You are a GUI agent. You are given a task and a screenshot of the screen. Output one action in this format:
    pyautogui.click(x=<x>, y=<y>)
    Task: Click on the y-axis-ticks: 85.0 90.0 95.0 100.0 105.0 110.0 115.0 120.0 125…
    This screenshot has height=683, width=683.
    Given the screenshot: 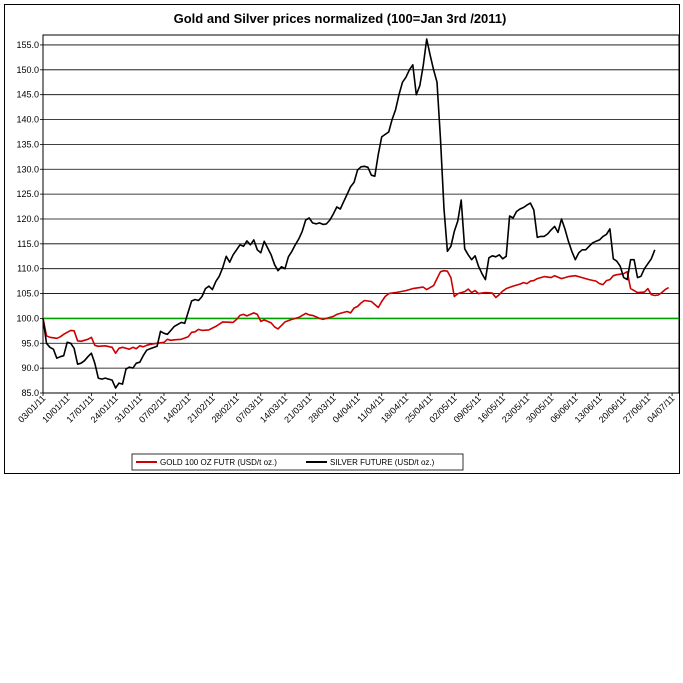 What is the action you would take?
    pyautogui.click(x=29, y=219)
    